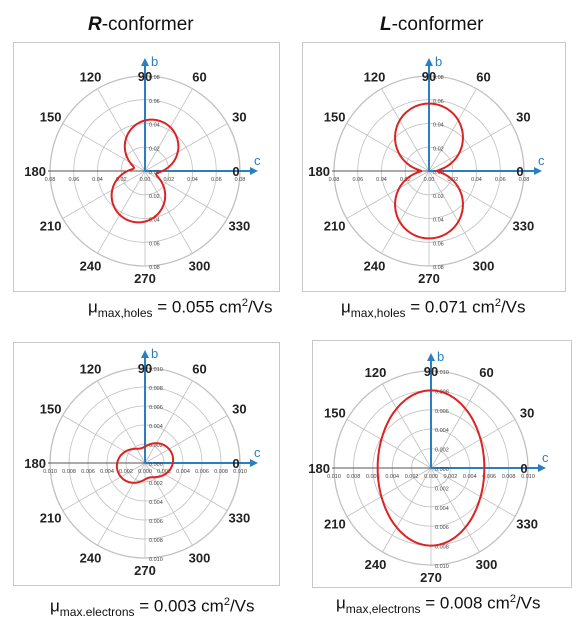 The width and height of the screenshot is (583, 619). I want to click on angle-label: 270, so click(429, 278).